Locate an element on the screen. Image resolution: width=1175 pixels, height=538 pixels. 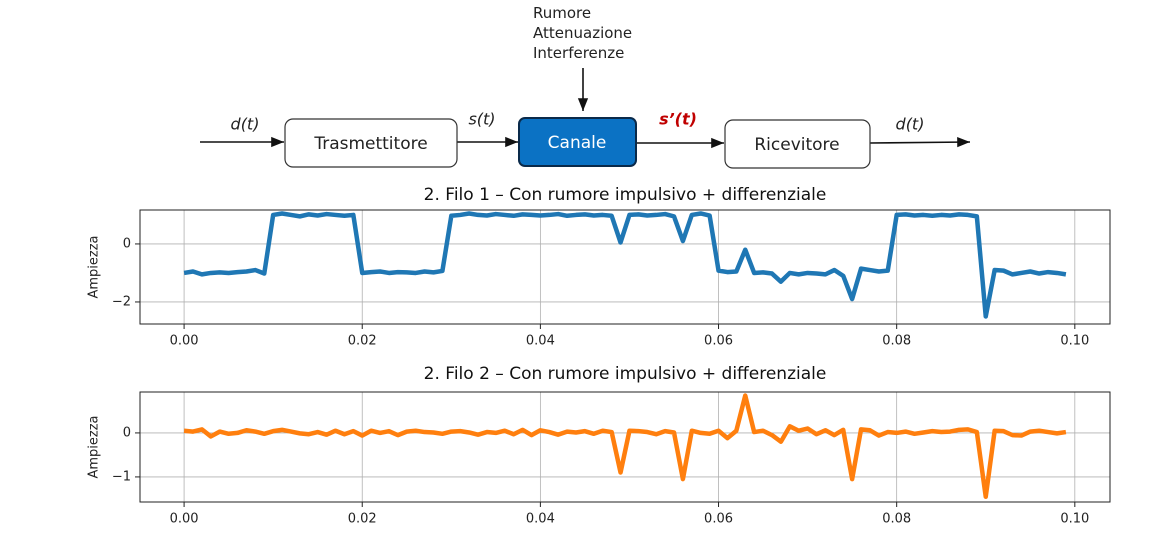
node-label: Canale is located at coordinates (577, 143).